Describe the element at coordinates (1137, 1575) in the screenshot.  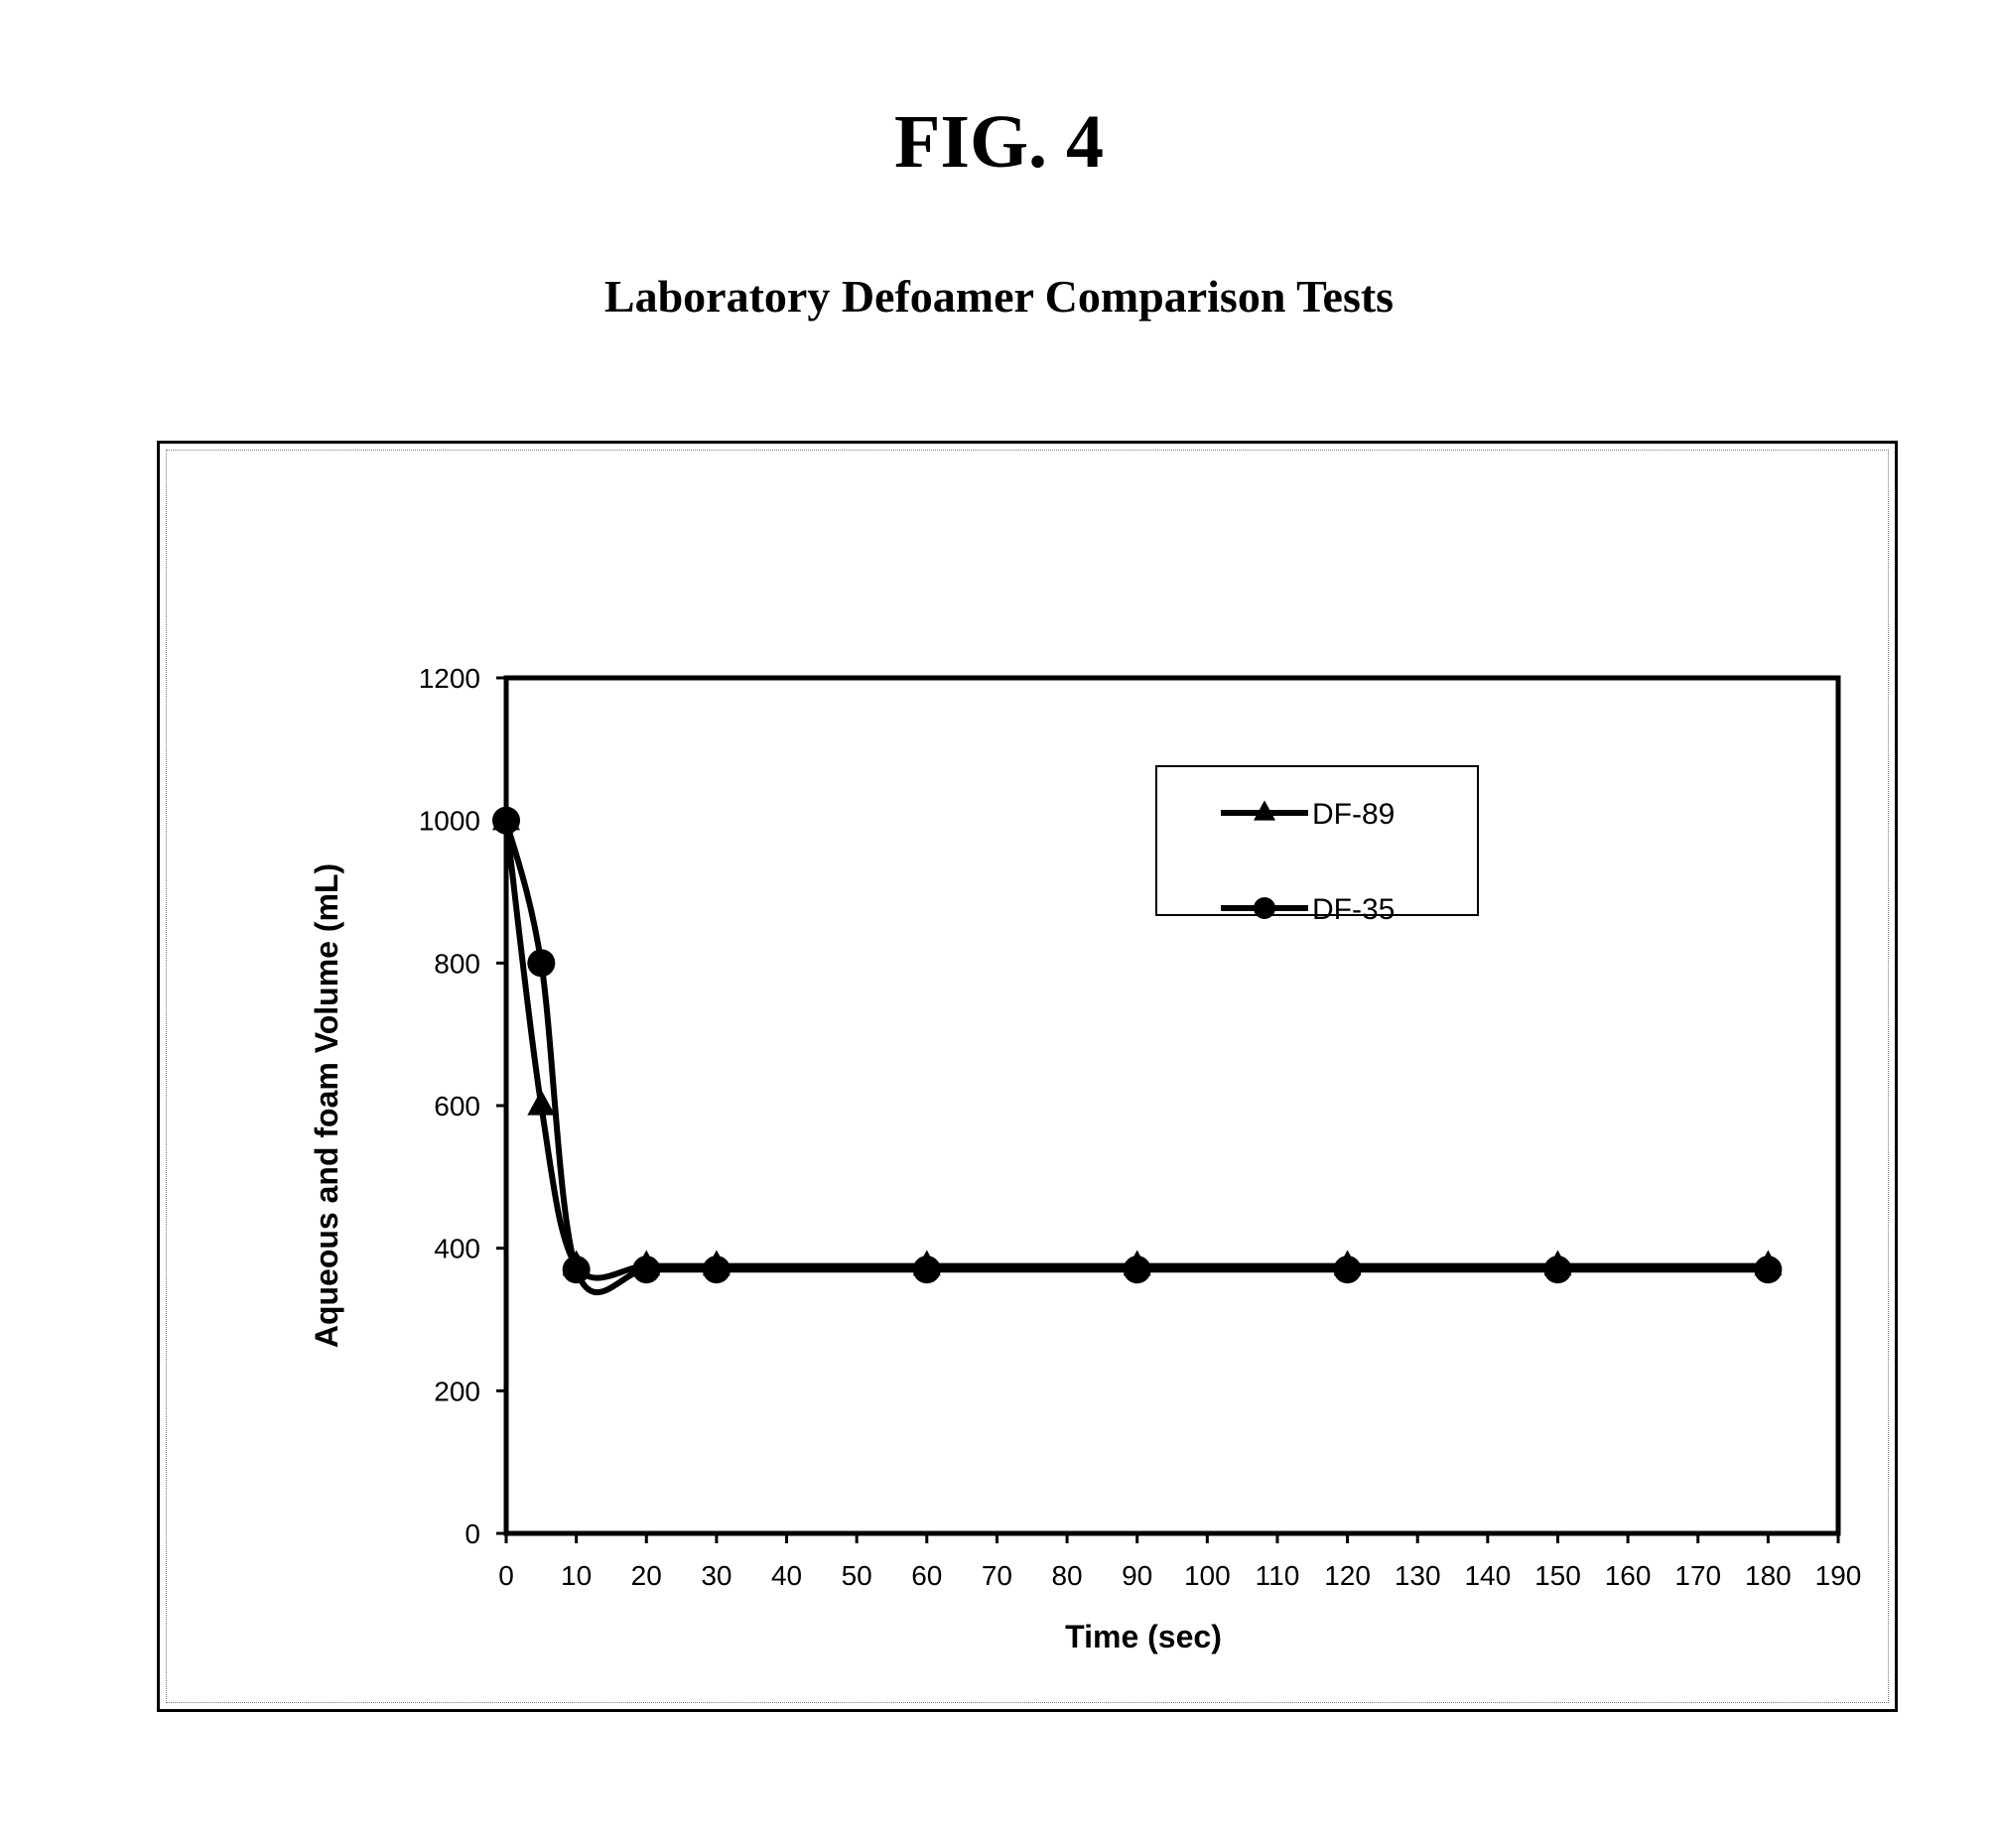
I see `x-tick-label: 90` at that location.